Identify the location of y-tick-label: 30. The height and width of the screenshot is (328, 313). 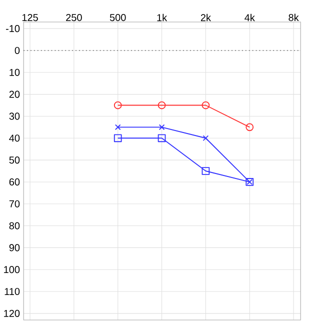
(14, 116).